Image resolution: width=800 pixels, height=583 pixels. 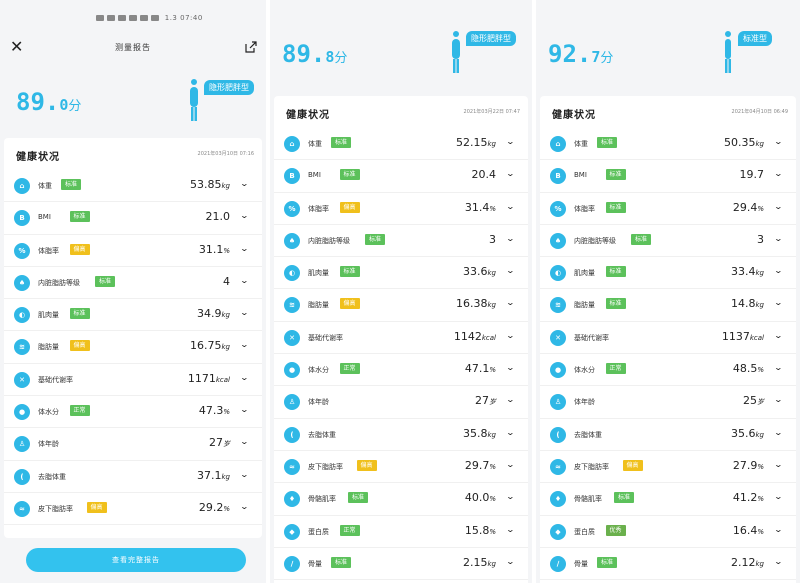 What do you see at coordinates (401, 564) in the screenshot?
I see `metric-row: ∕ 骨量 标准 2.15kg ⌄` at bounding box center [401, 564].